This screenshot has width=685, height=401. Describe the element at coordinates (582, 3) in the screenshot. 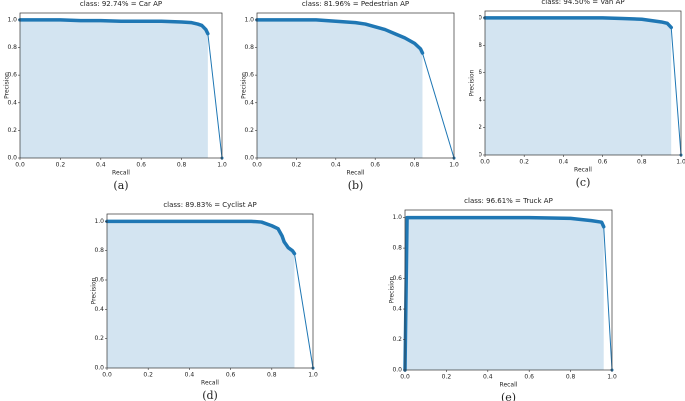

I see `chart-title: class: 94.50% = Van AP` at that location.